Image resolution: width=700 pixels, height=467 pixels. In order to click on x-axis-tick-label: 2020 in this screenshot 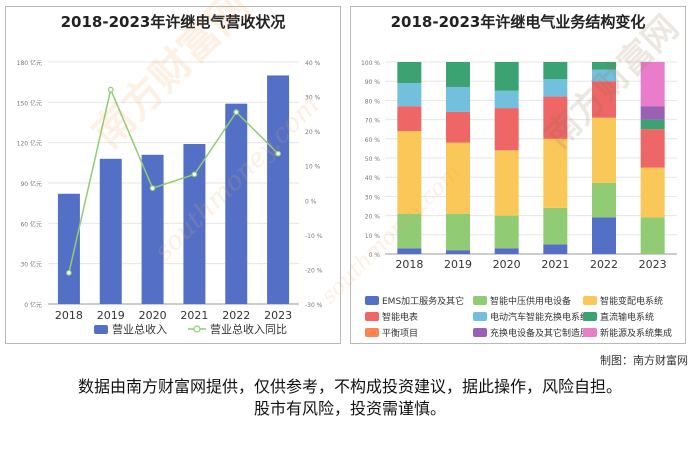, I will do `click(507, 264)`.